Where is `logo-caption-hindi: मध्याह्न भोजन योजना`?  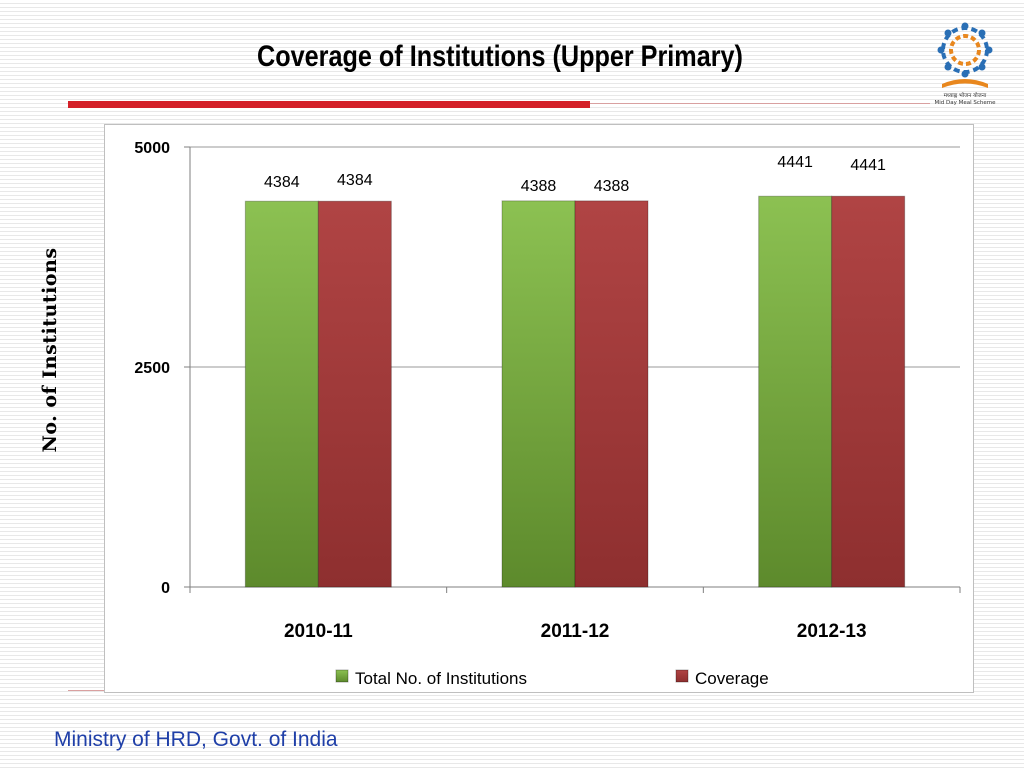
logo-caption-hindi: मध्याह्न भोजन योजना is located at coordinates (965, 95).